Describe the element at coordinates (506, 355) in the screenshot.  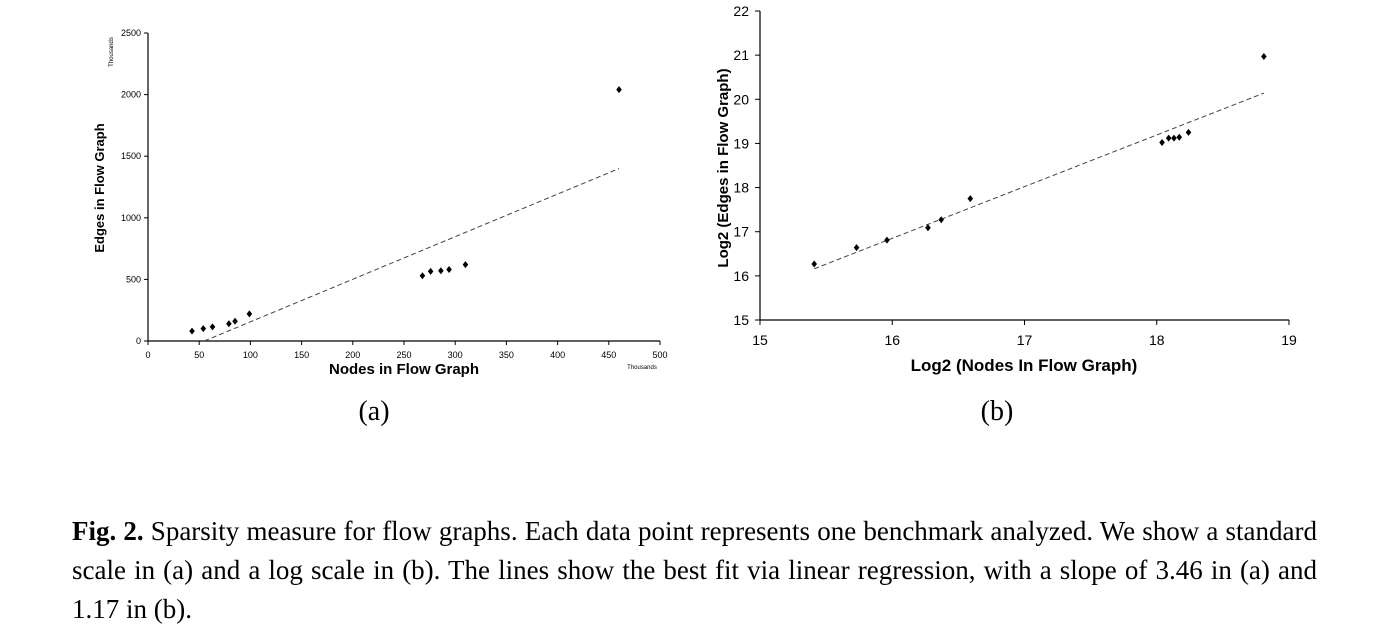
I see `x-tick-label: 350` at that location.